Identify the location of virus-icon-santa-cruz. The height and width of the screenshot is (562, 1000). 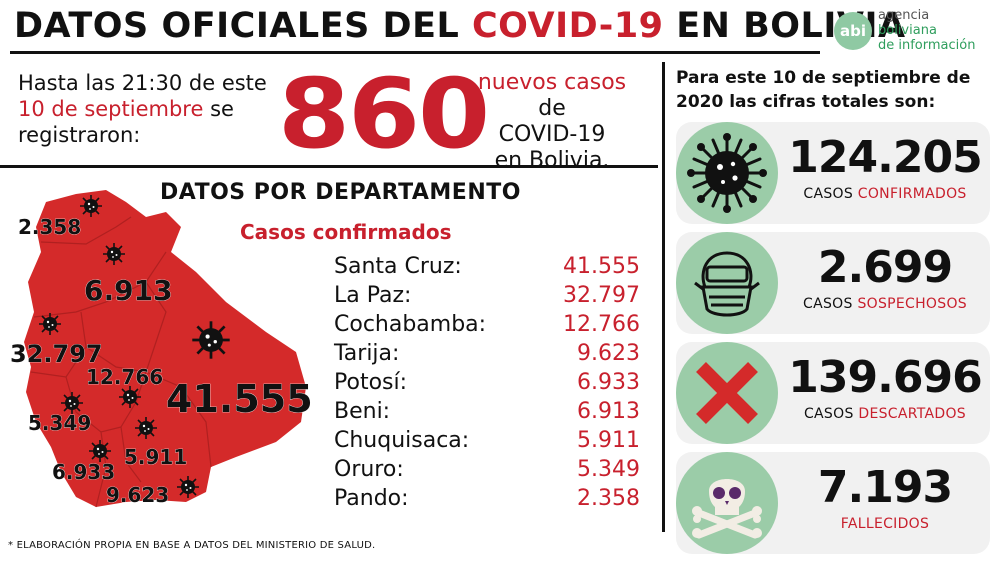
(211, 340).